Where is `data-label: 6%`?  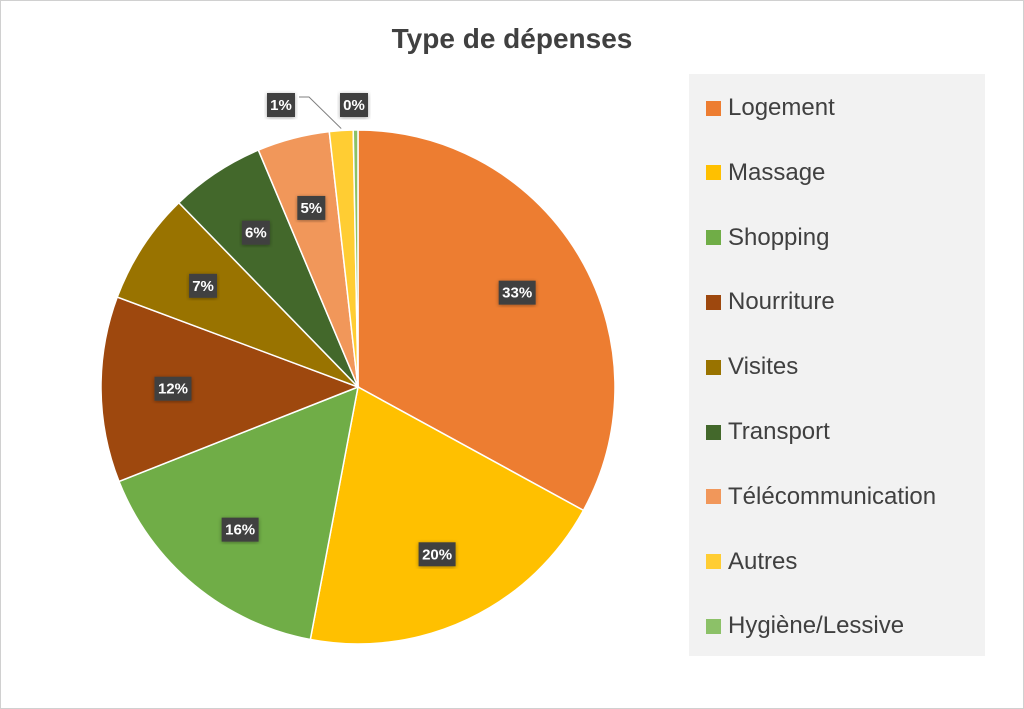 data-label: 6% is located at coordinates (255, 232).